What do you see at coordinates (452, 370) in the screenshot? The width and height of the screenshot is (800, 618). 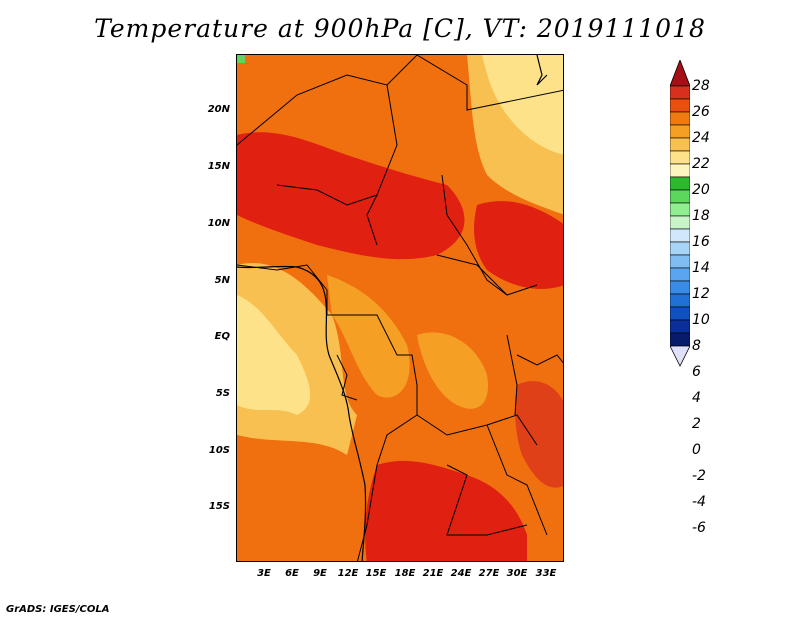 I see `field-mid-east` at bounding box center [452, 370].